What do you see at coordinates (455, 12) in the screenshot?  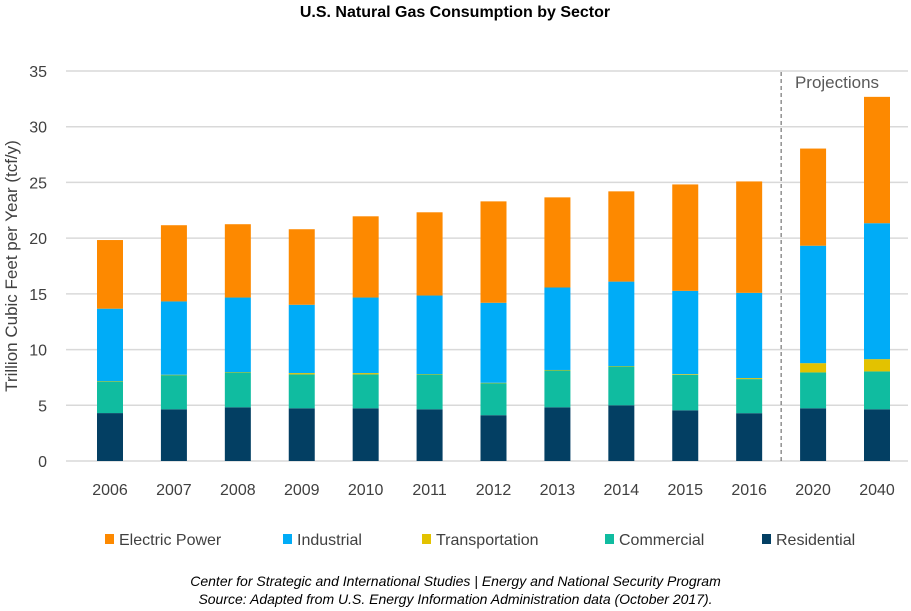 I see `chart-title: U.S. Natural Gas Consumption by Sector` at bounding box center [455, 12].